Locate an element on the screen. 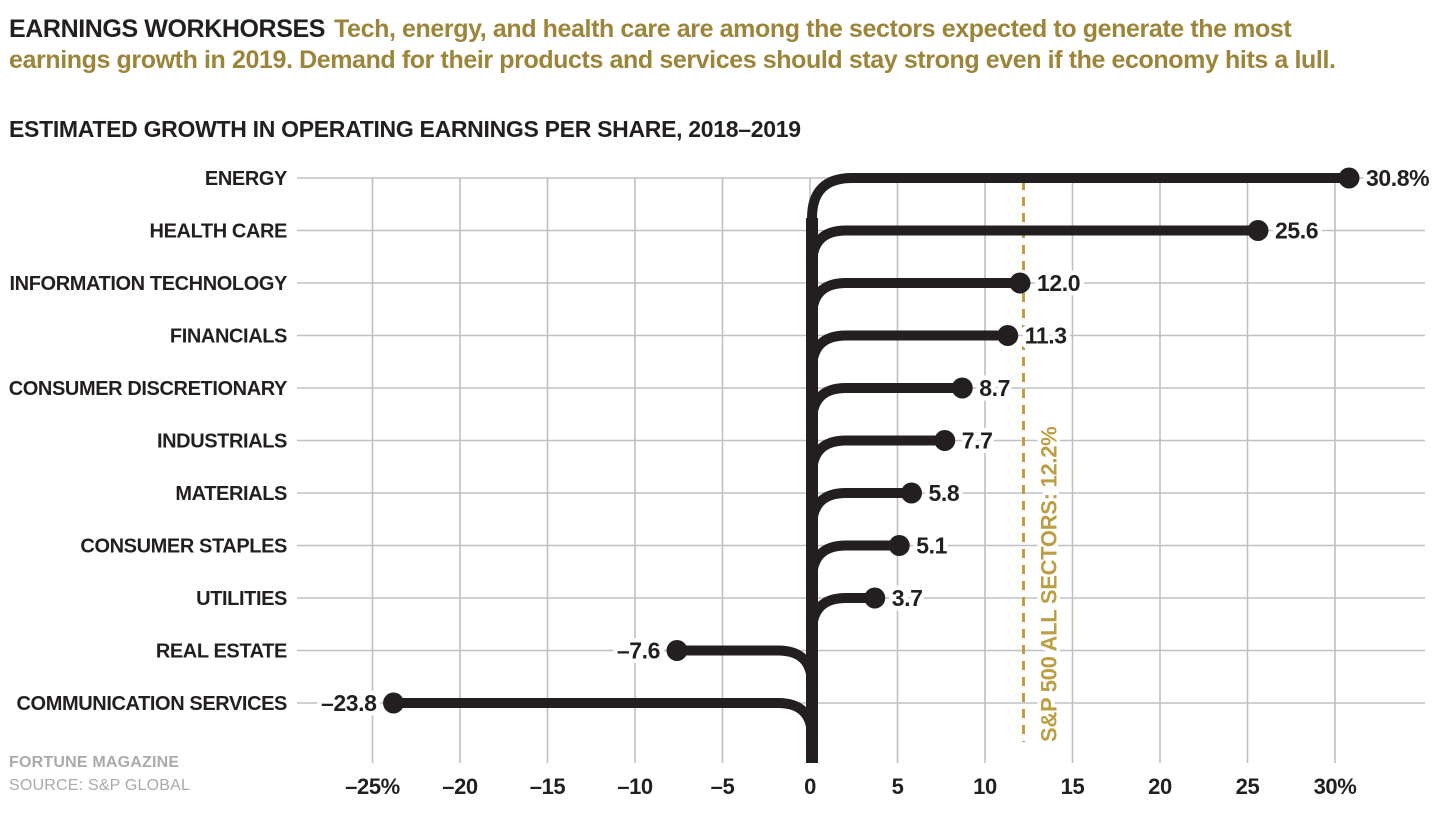 The height and width of the screenshot is (815, 1440). category-label-energy: ENERGY is located at coordinates (246, 179).